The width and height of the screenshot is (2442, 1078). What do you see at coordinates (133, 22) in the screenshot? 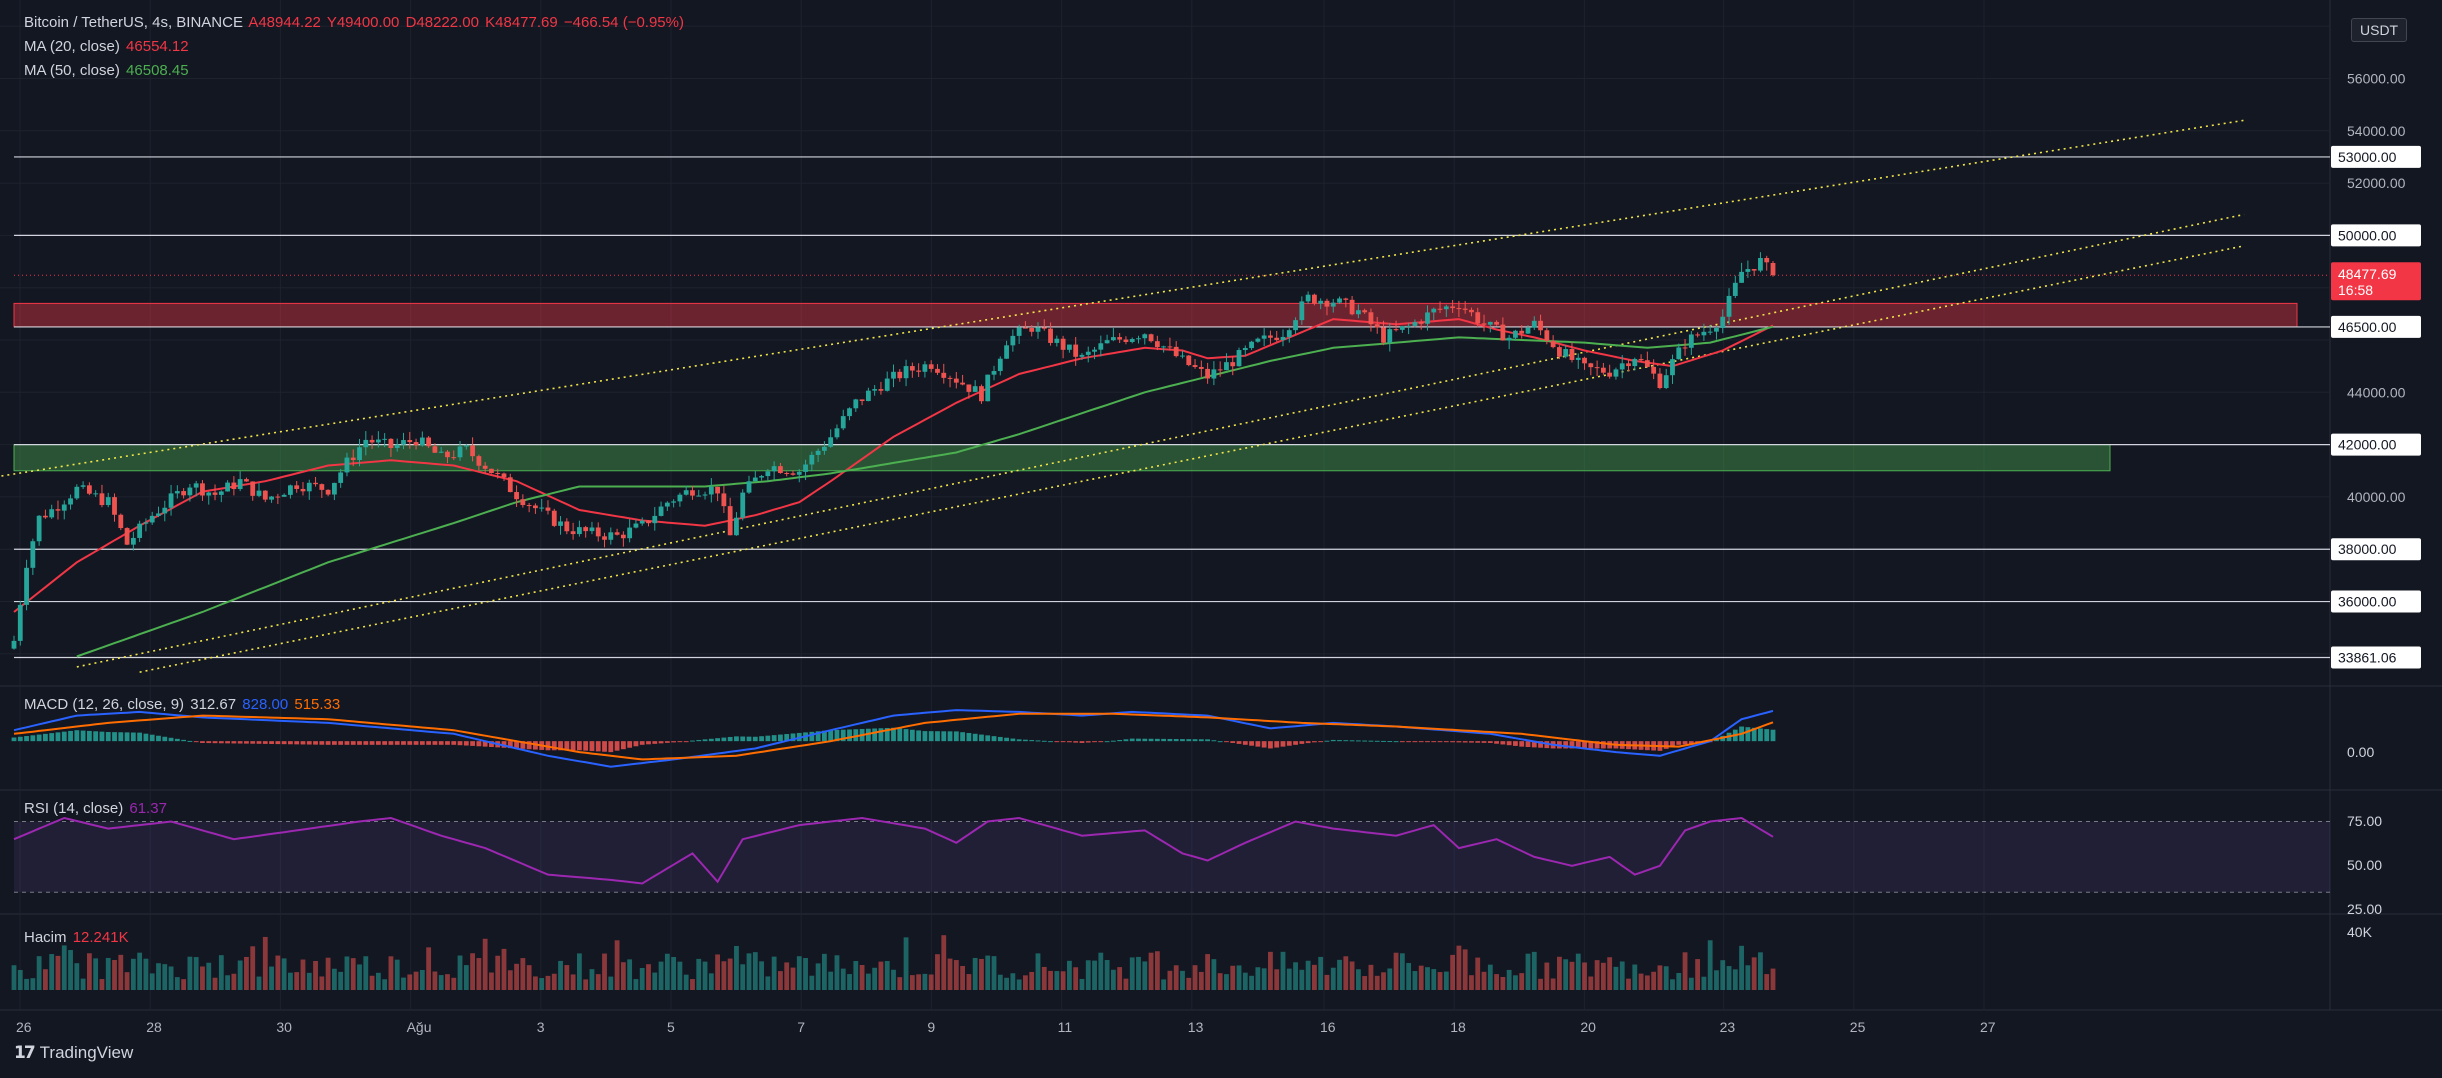
I see `symbol-title: Bitcoin / TetherUS, 4s, BINANCE` at bounding box center [133, 22].